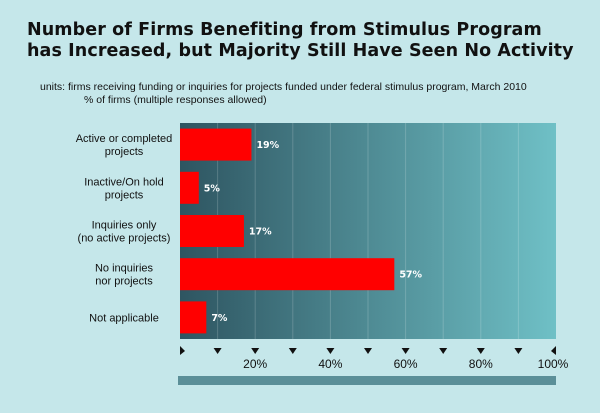  Describe the element at coordinates (124, 275) in the screenshot. I see `category-label: No inquiries nor projects` at that location.